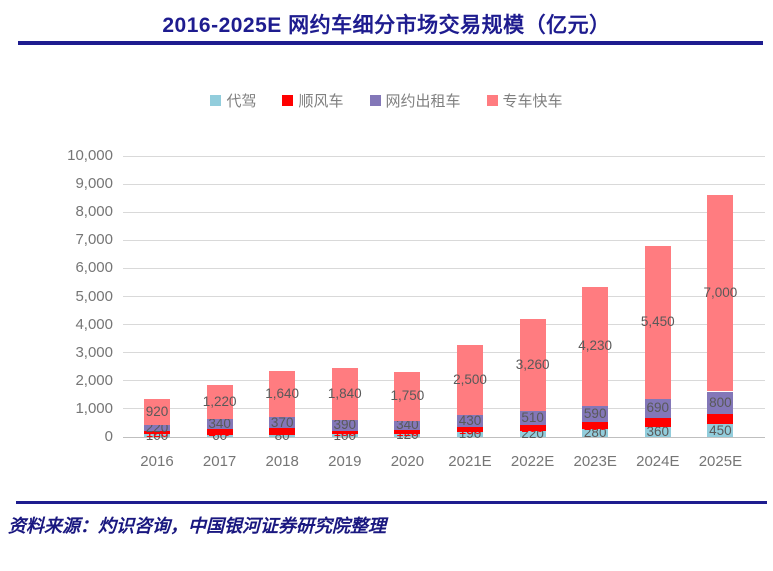  I want to click on bar-segment-2020-代驾, so click(407, 435).